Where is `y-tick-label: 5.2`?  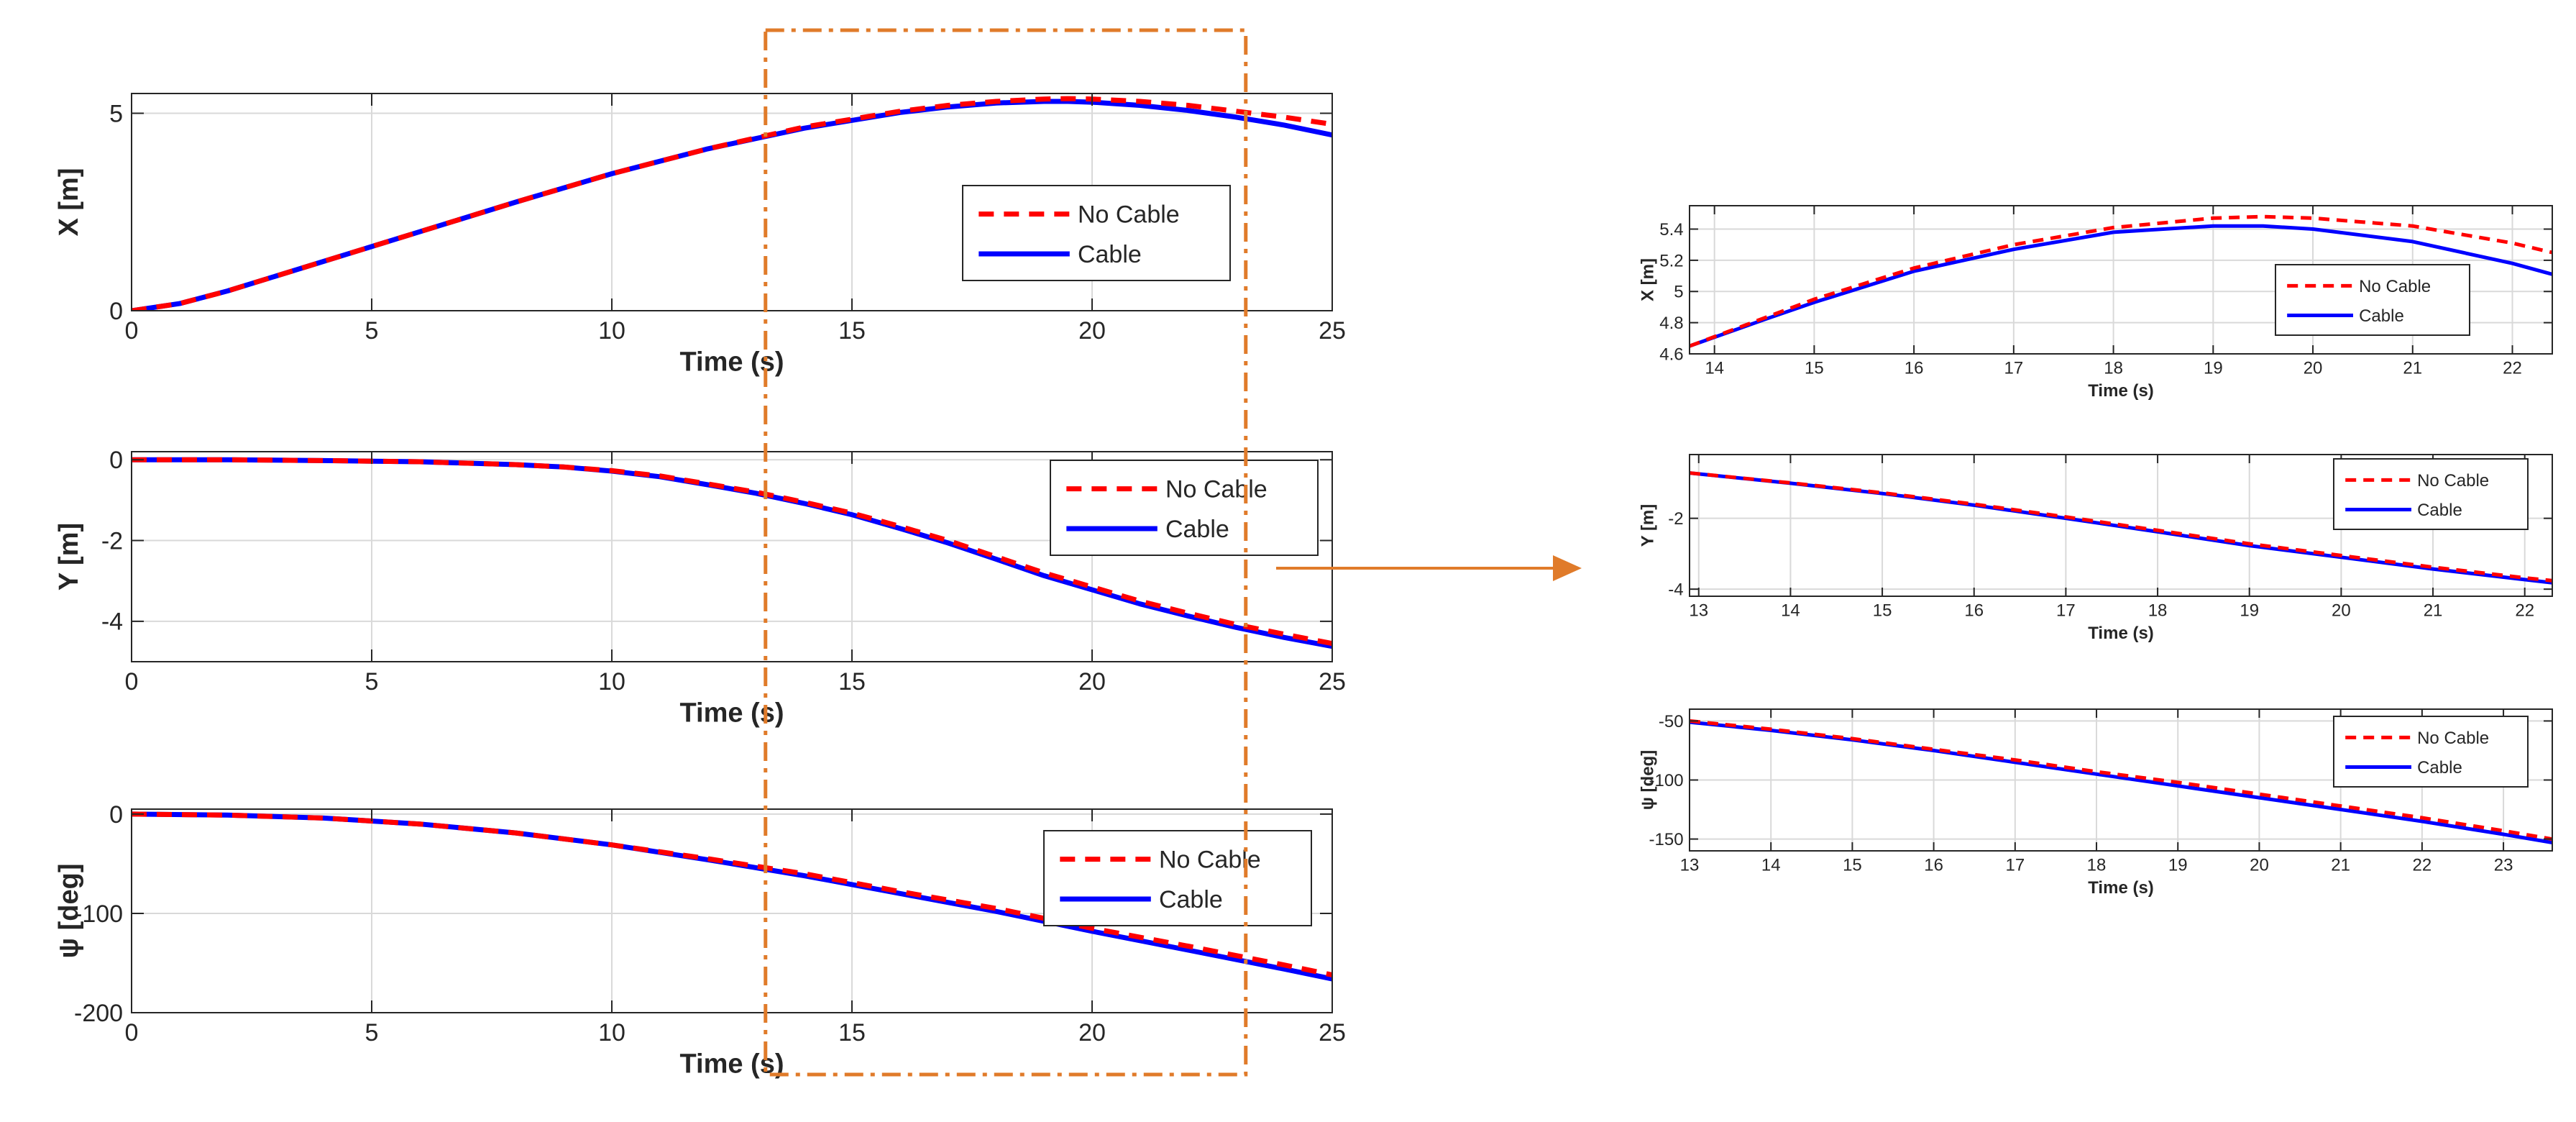
y-tick-label: 5.2 is located at coordinates (1671, 260).